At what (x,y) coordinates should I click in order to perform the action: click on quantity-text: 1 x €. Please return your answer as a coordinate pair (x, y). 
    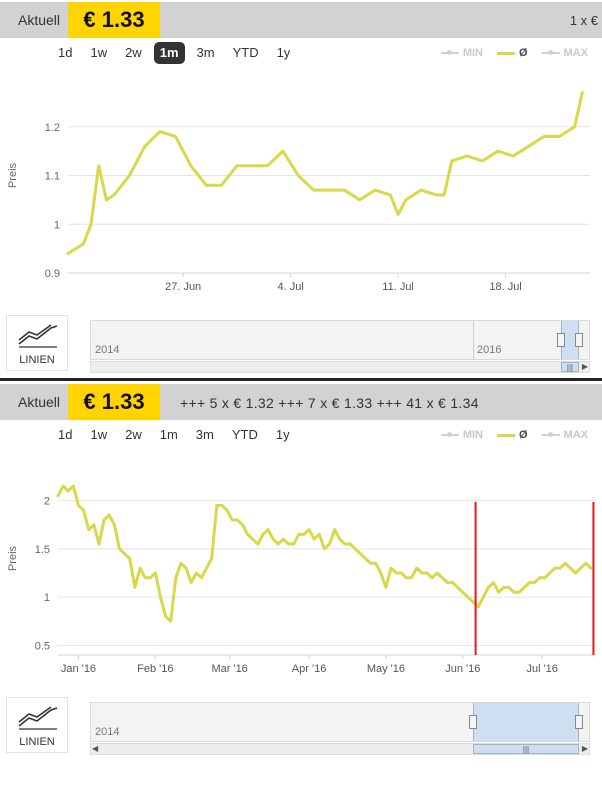
    Looking at the image, I should click on (583, 20).